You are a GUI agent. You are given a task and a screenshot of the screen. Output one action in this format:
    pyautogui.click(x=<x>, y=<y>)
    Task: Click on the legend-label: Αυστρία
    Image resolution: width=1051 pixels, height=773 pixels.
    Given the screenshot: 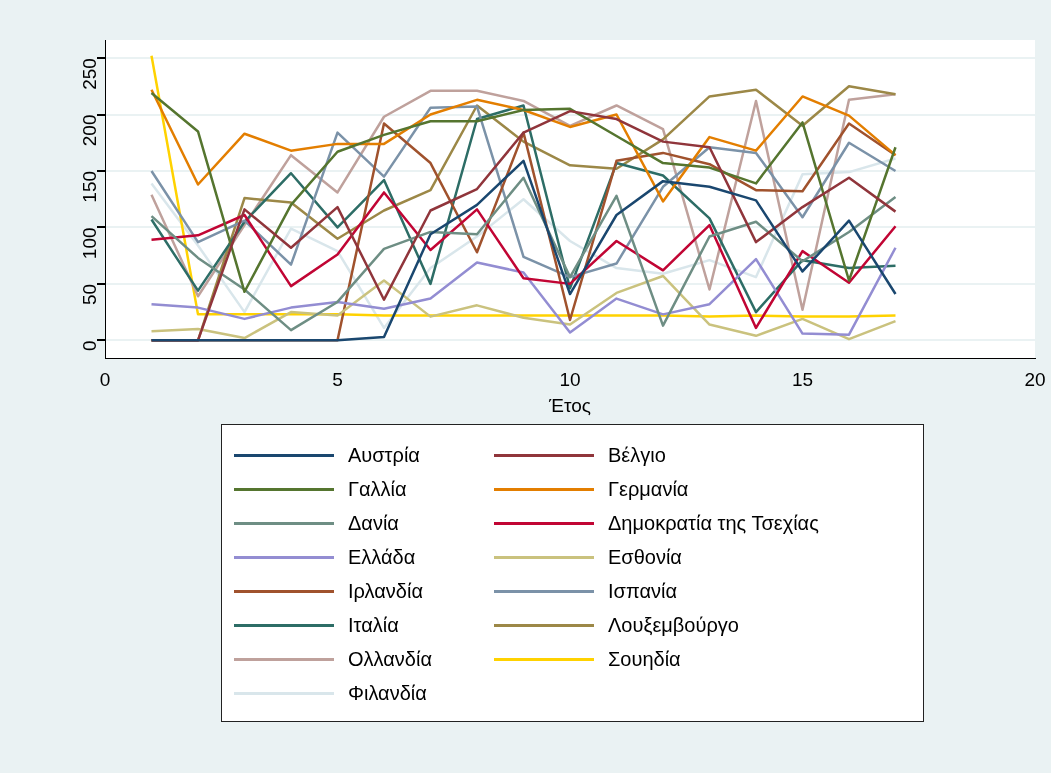 What is the action you would take?
    pyautogui.click(x=384, y=455)
    